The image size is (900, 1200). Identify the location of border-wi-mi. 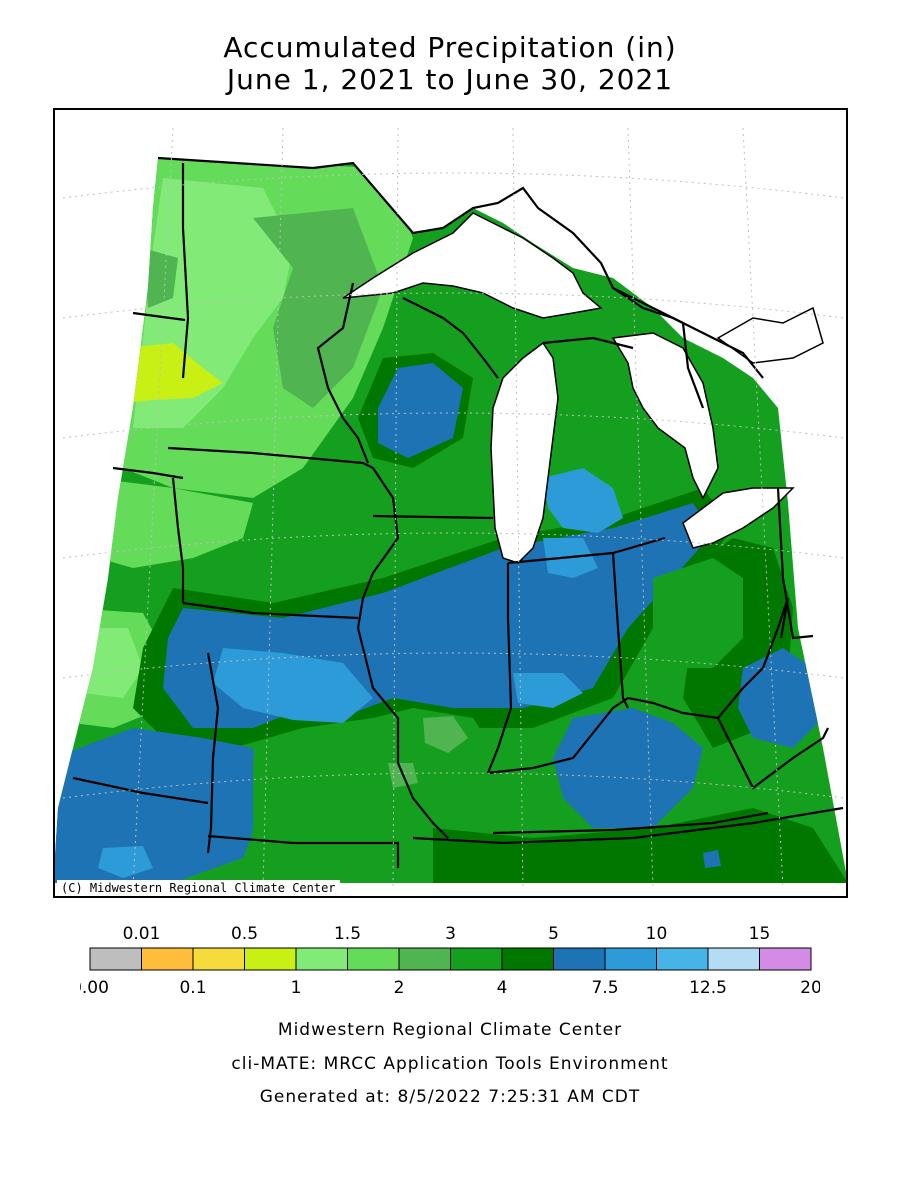
(450, 338).